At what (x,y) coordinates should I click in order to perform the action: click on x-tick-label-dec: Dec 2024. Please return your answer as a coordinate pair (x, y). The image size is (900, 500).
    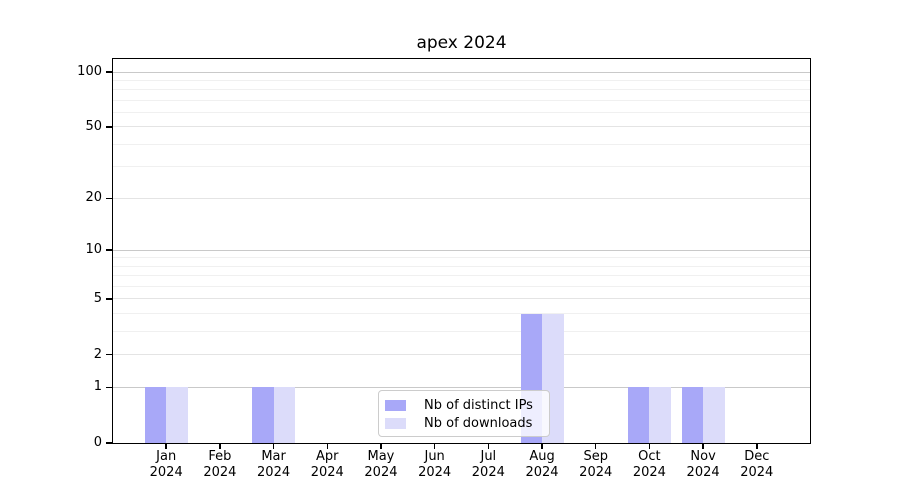
    Looking at the image, I should click on (757, 464).